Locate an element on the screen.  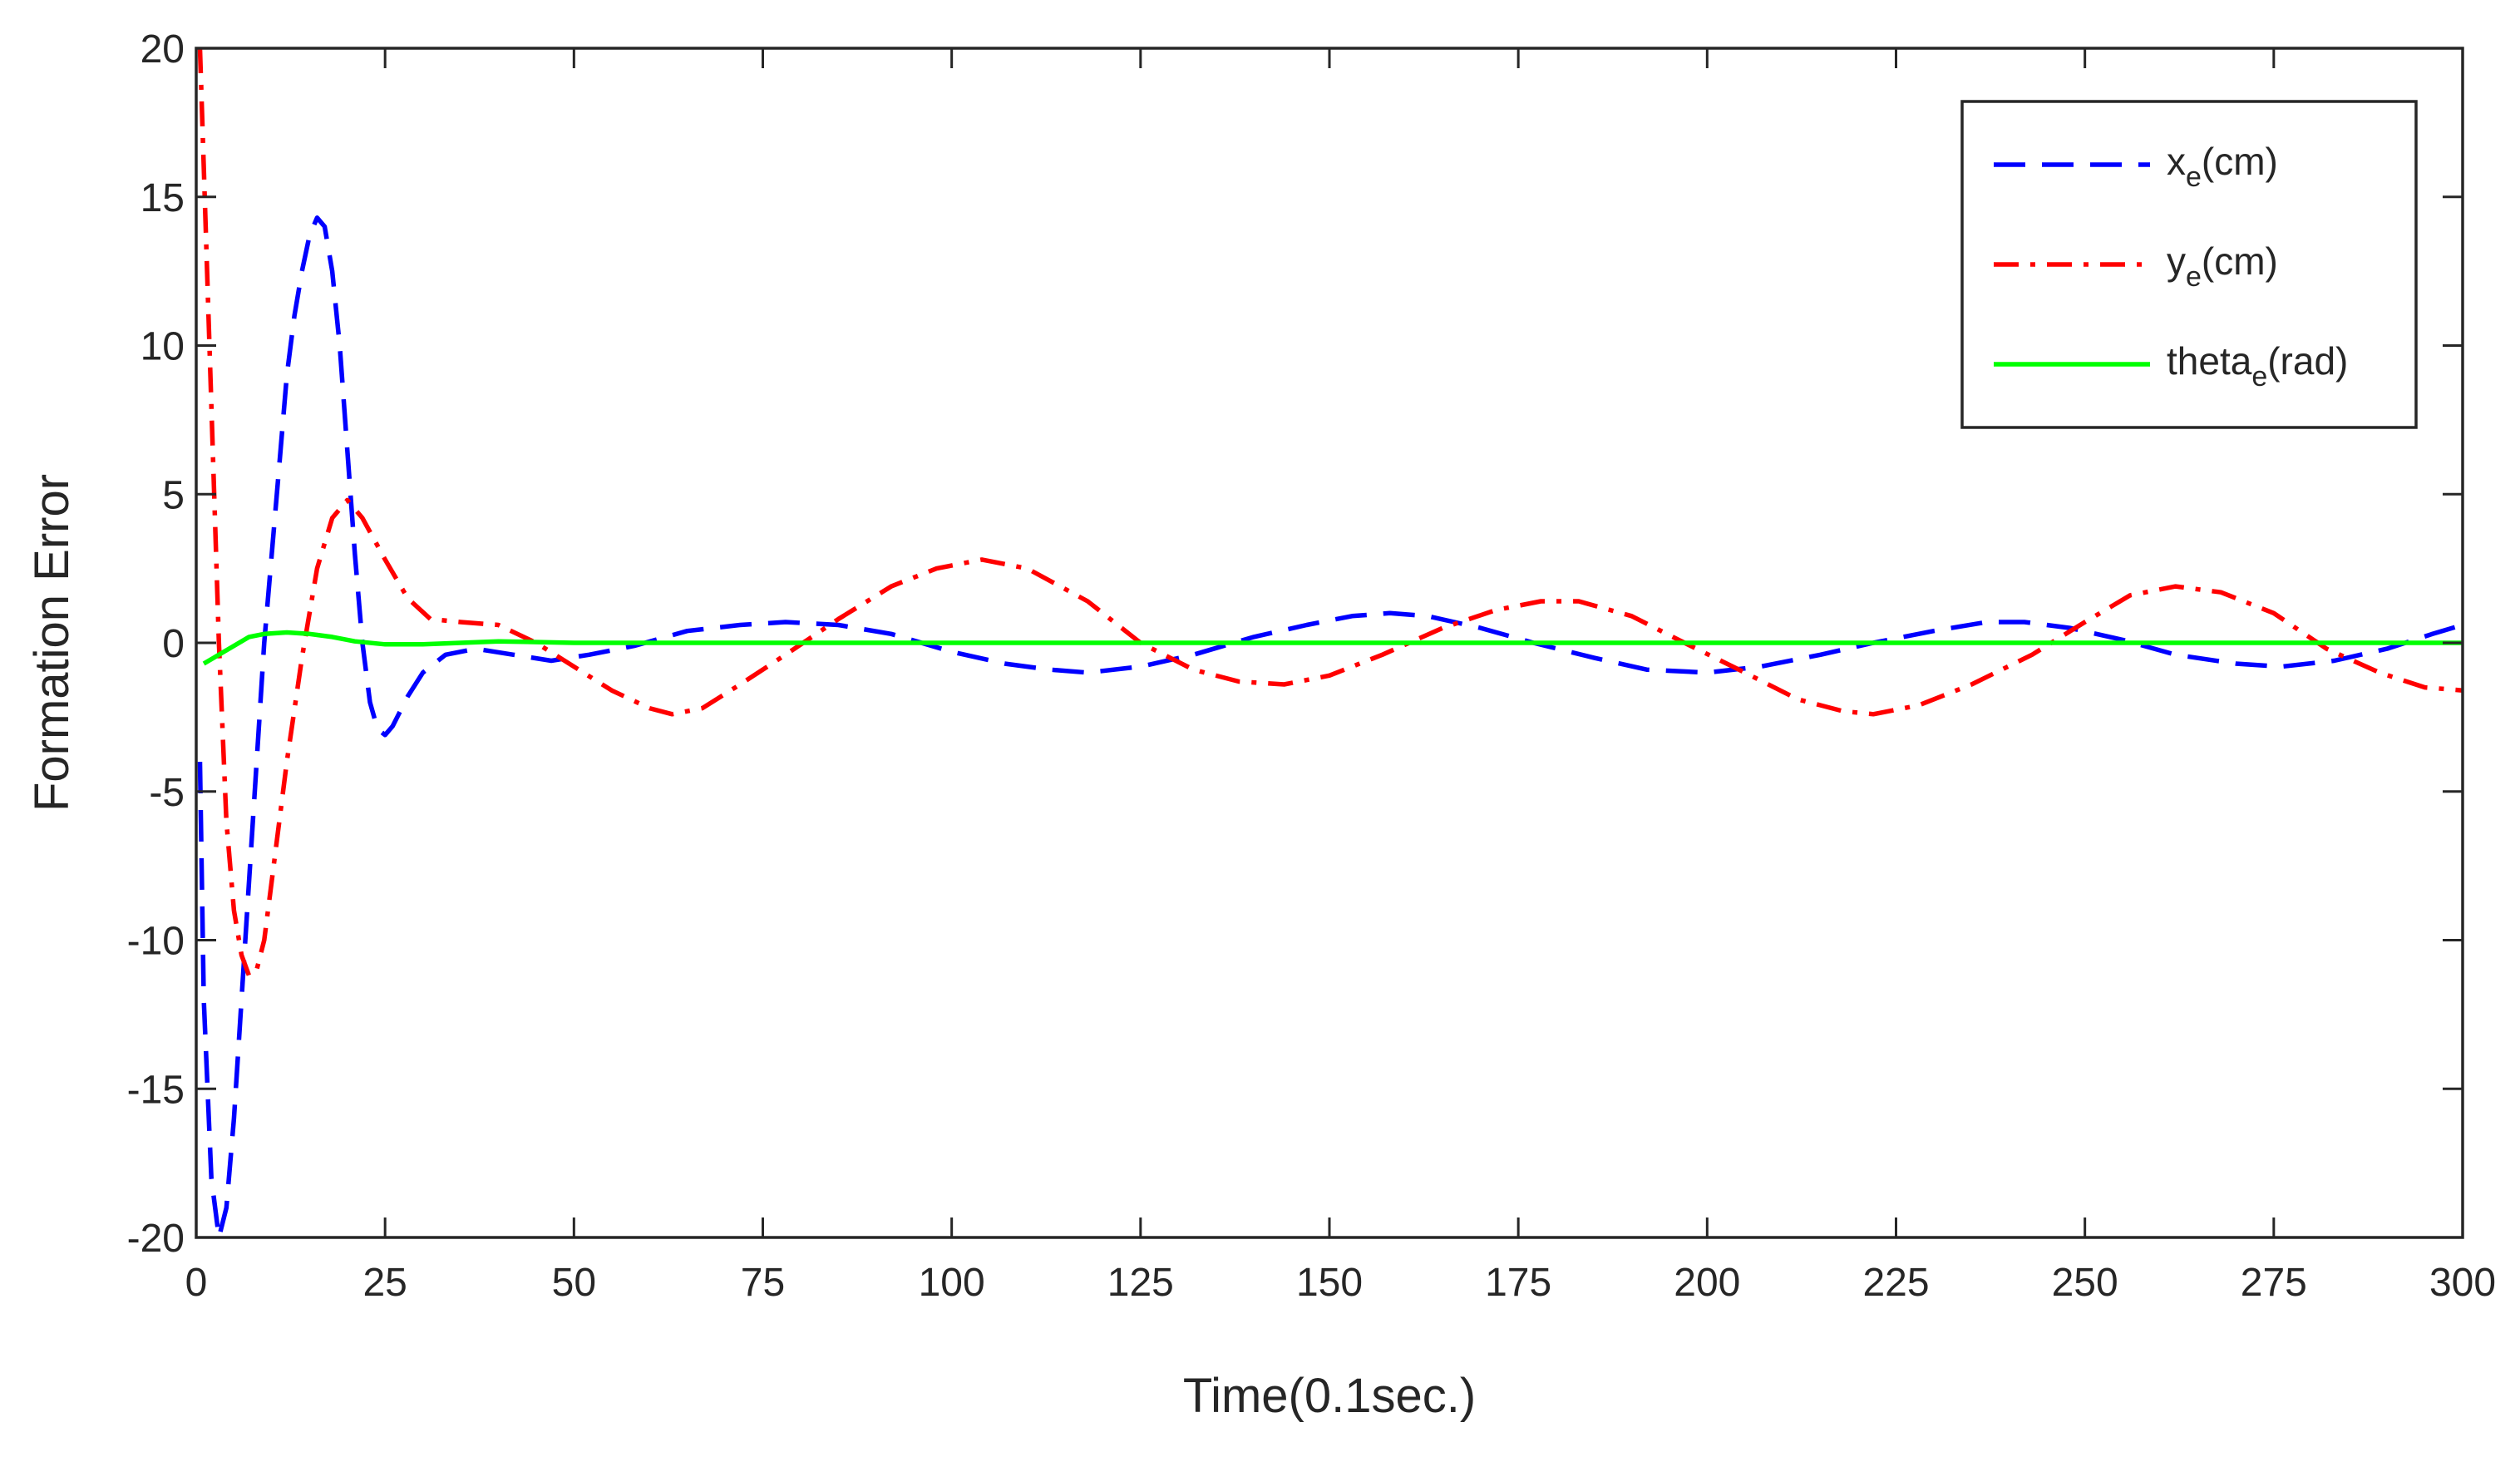
legend-entry-y_e(cm): ye(cm) is located at coordinates (2222, 266).